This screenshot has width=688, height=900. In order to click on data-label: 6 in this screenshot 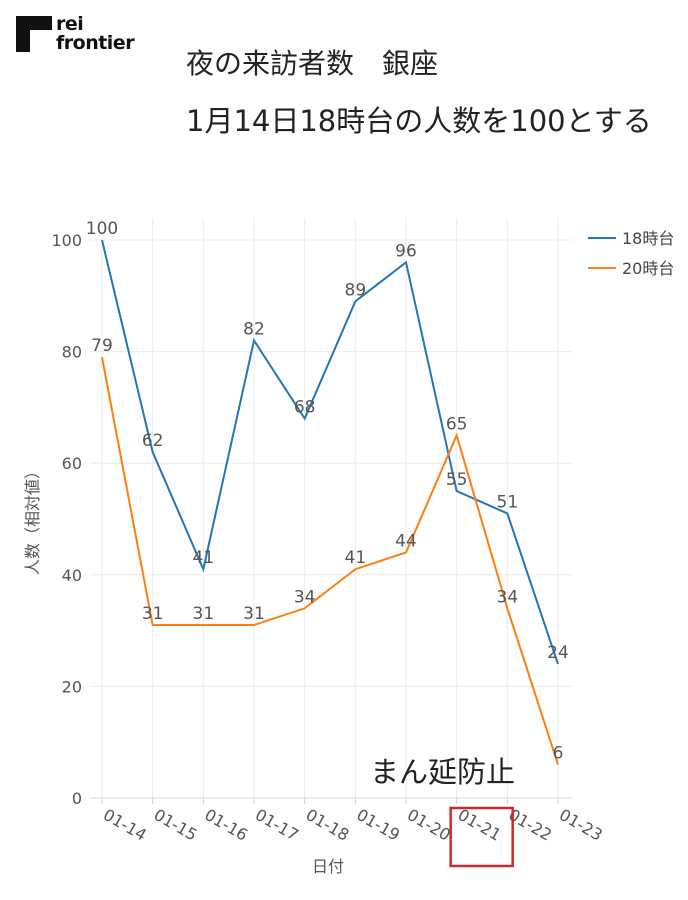, I will do `click(558, 754)`.